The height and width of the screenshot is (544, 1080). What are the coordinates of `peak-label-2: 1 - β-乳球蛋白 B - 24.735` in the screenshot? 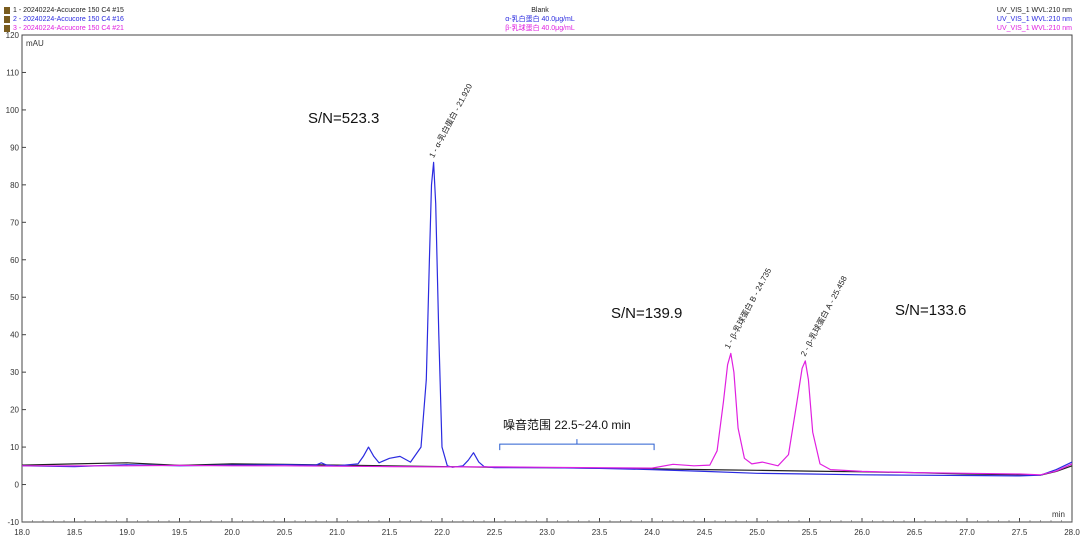 It's located at (747, 308).